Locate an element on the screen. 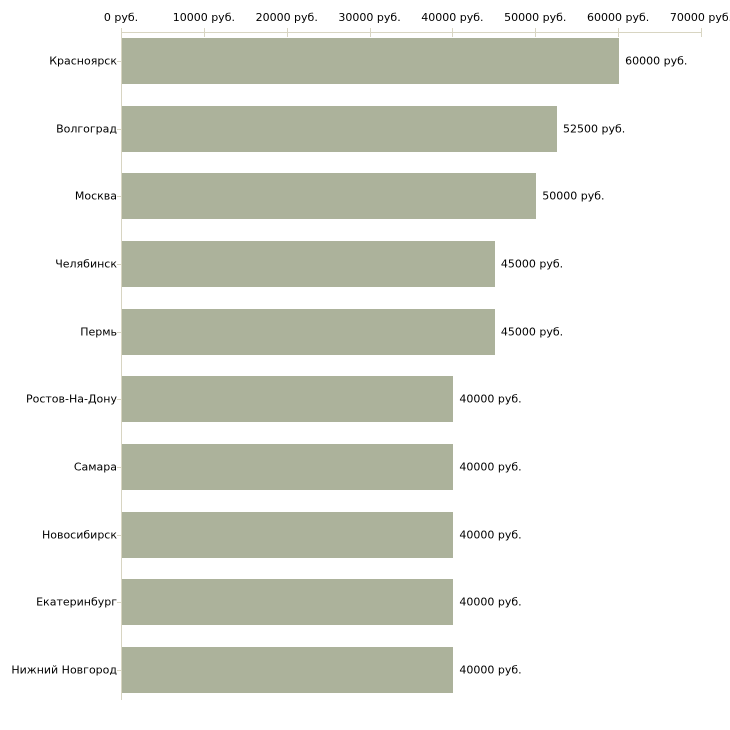  category-label: Москва is located at coordinates (95, 196).